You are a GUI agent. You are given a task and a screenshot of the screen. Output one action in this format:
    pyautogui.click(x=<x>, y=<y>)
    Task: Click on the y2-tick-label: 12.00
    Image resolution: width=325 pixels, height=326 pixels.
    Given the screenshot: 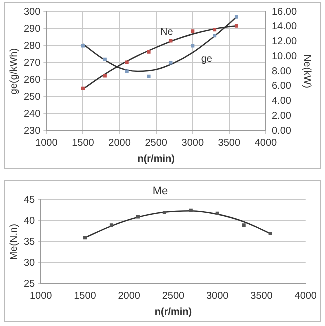 What is the action you would take?
    pyautogui.click(x=285, y=42)
    